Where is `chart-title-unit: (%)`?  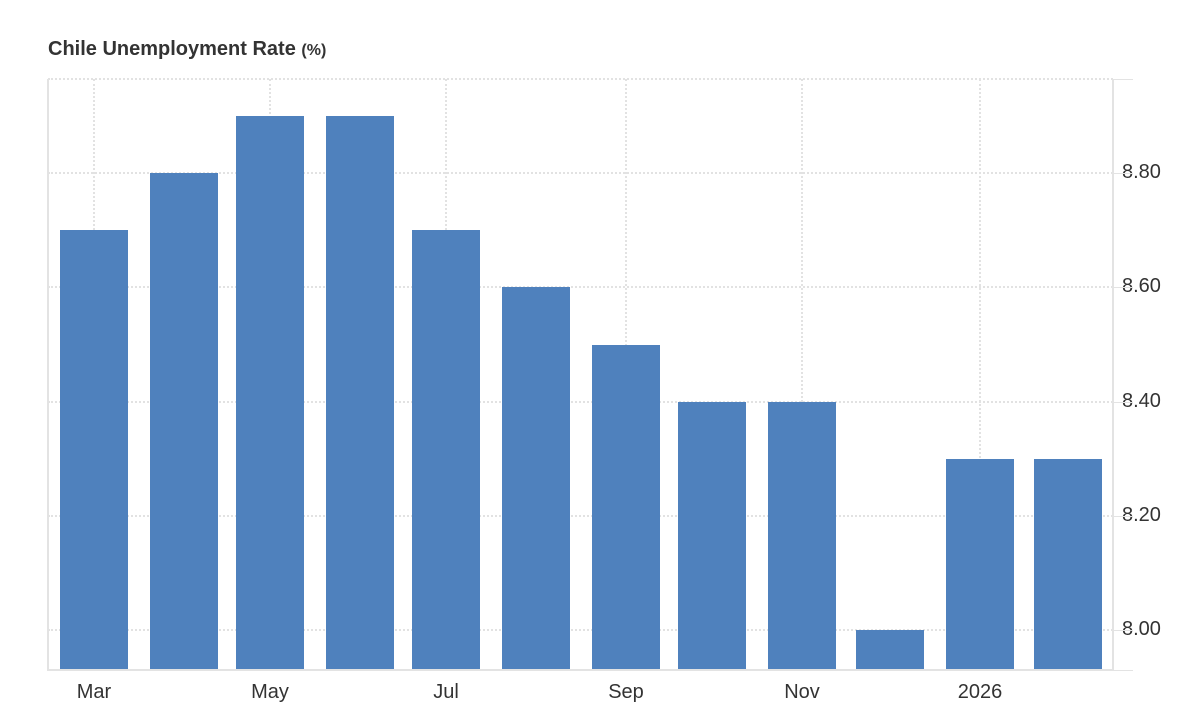 chart-title-unit: (%) is located at coordinates (314, 50).